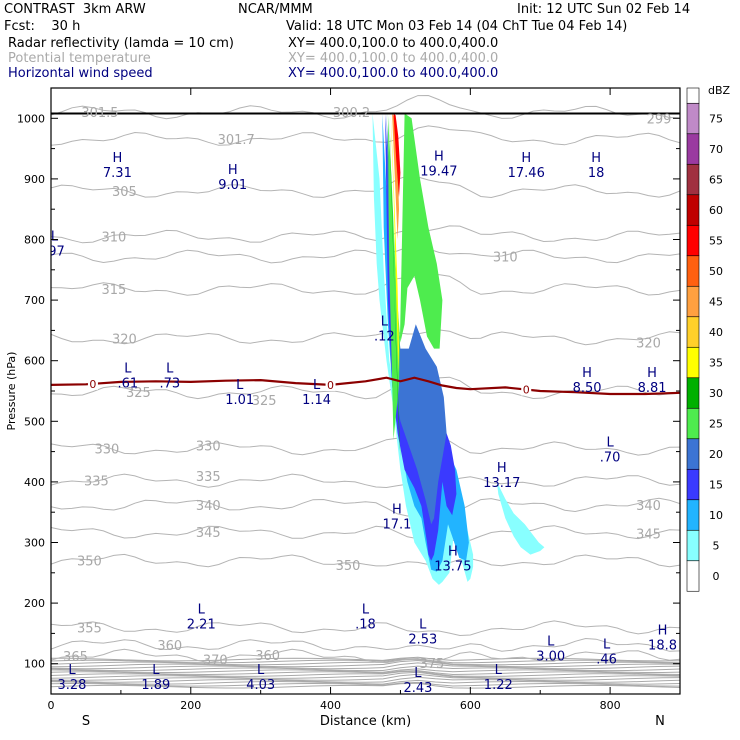 Image resolution: width=740 pixels, height=740 pixels. I want to click on y-tick-label: 800, so click(34, 240).